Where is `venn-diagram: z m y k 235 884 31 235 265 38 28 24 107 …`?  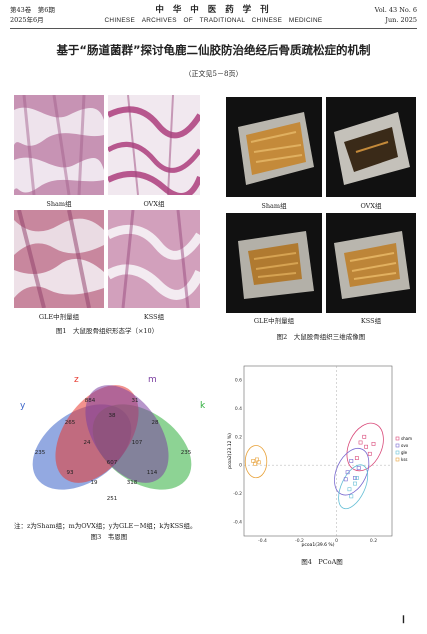
venn-diagram: z m y k 235 884 31 235 265 38 28 24 107 … is located at coordinates (113, 438).